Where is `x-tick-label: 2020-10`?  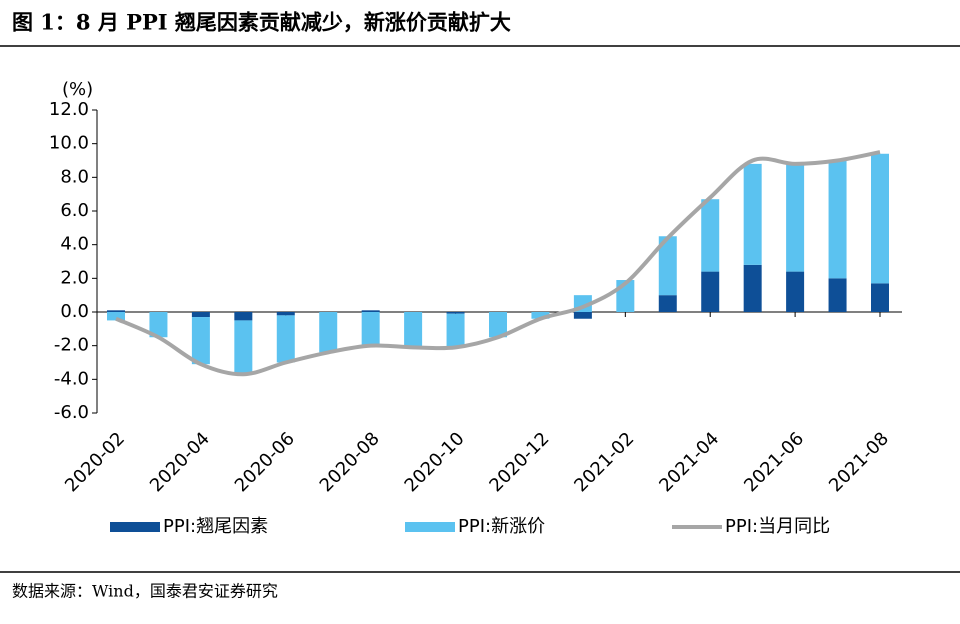 x-tick-label: 2020-10 is located at coordinates (435, 462).